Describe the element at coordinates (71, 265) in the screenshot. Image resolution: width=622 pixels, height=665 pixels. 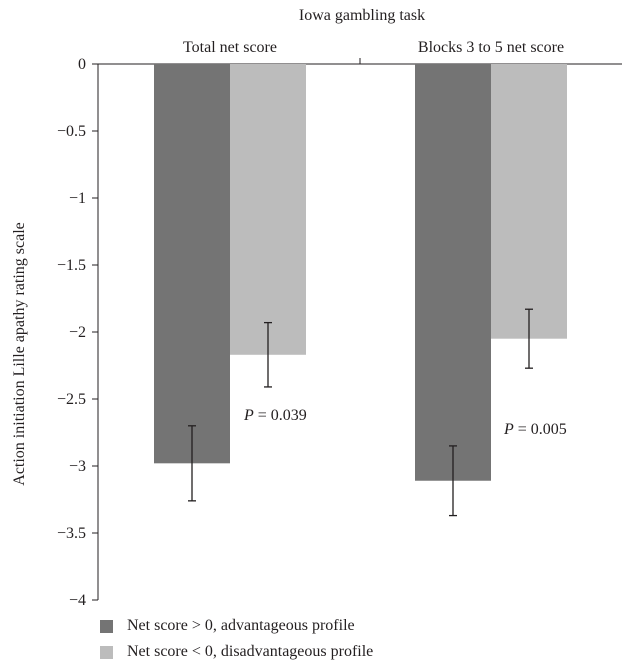
I see `y-tick-label: −1.5` at that location.